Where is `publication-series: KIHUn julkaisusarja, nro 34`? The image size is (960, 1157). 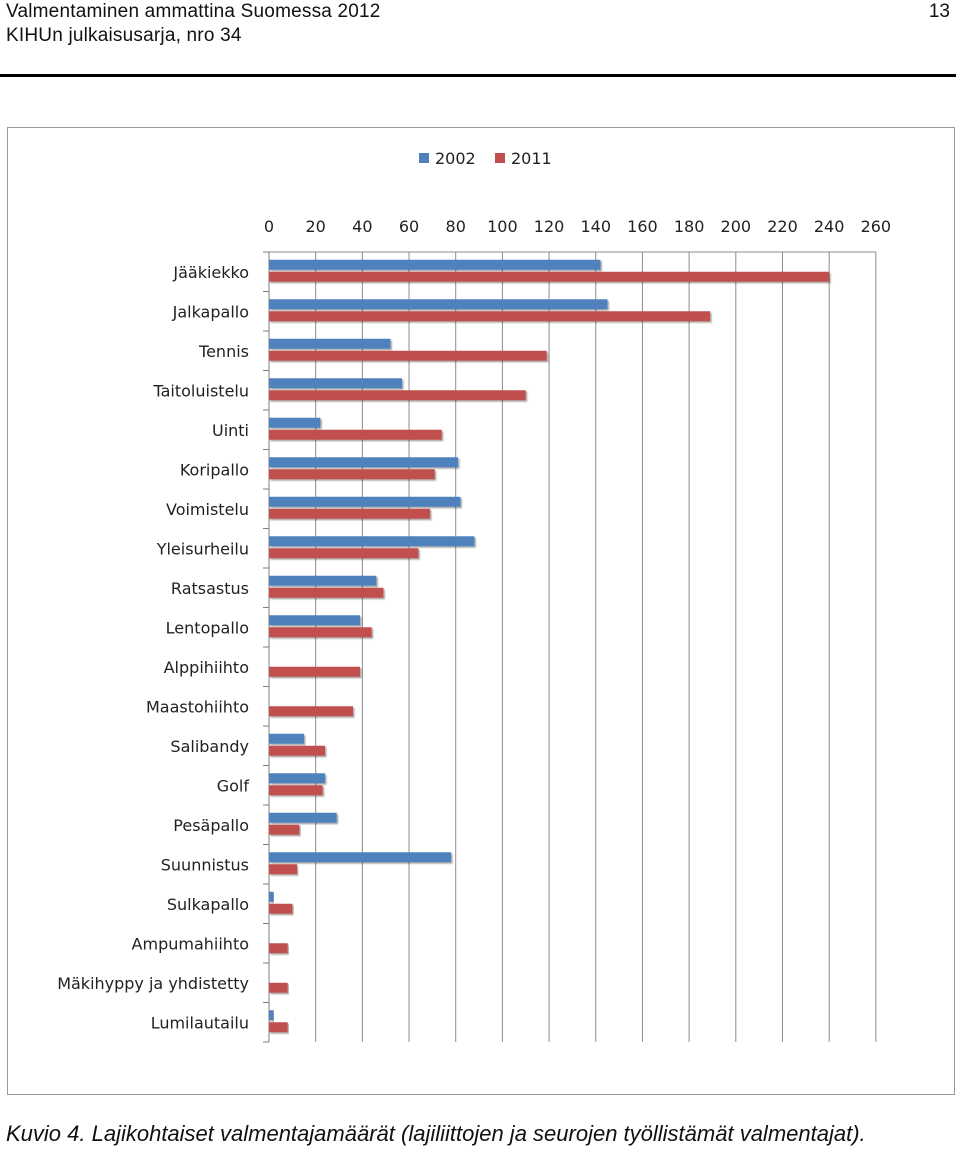 publication-series: KIHUn julkaisusarja, nro 34 is located at coordinates (124, 35).